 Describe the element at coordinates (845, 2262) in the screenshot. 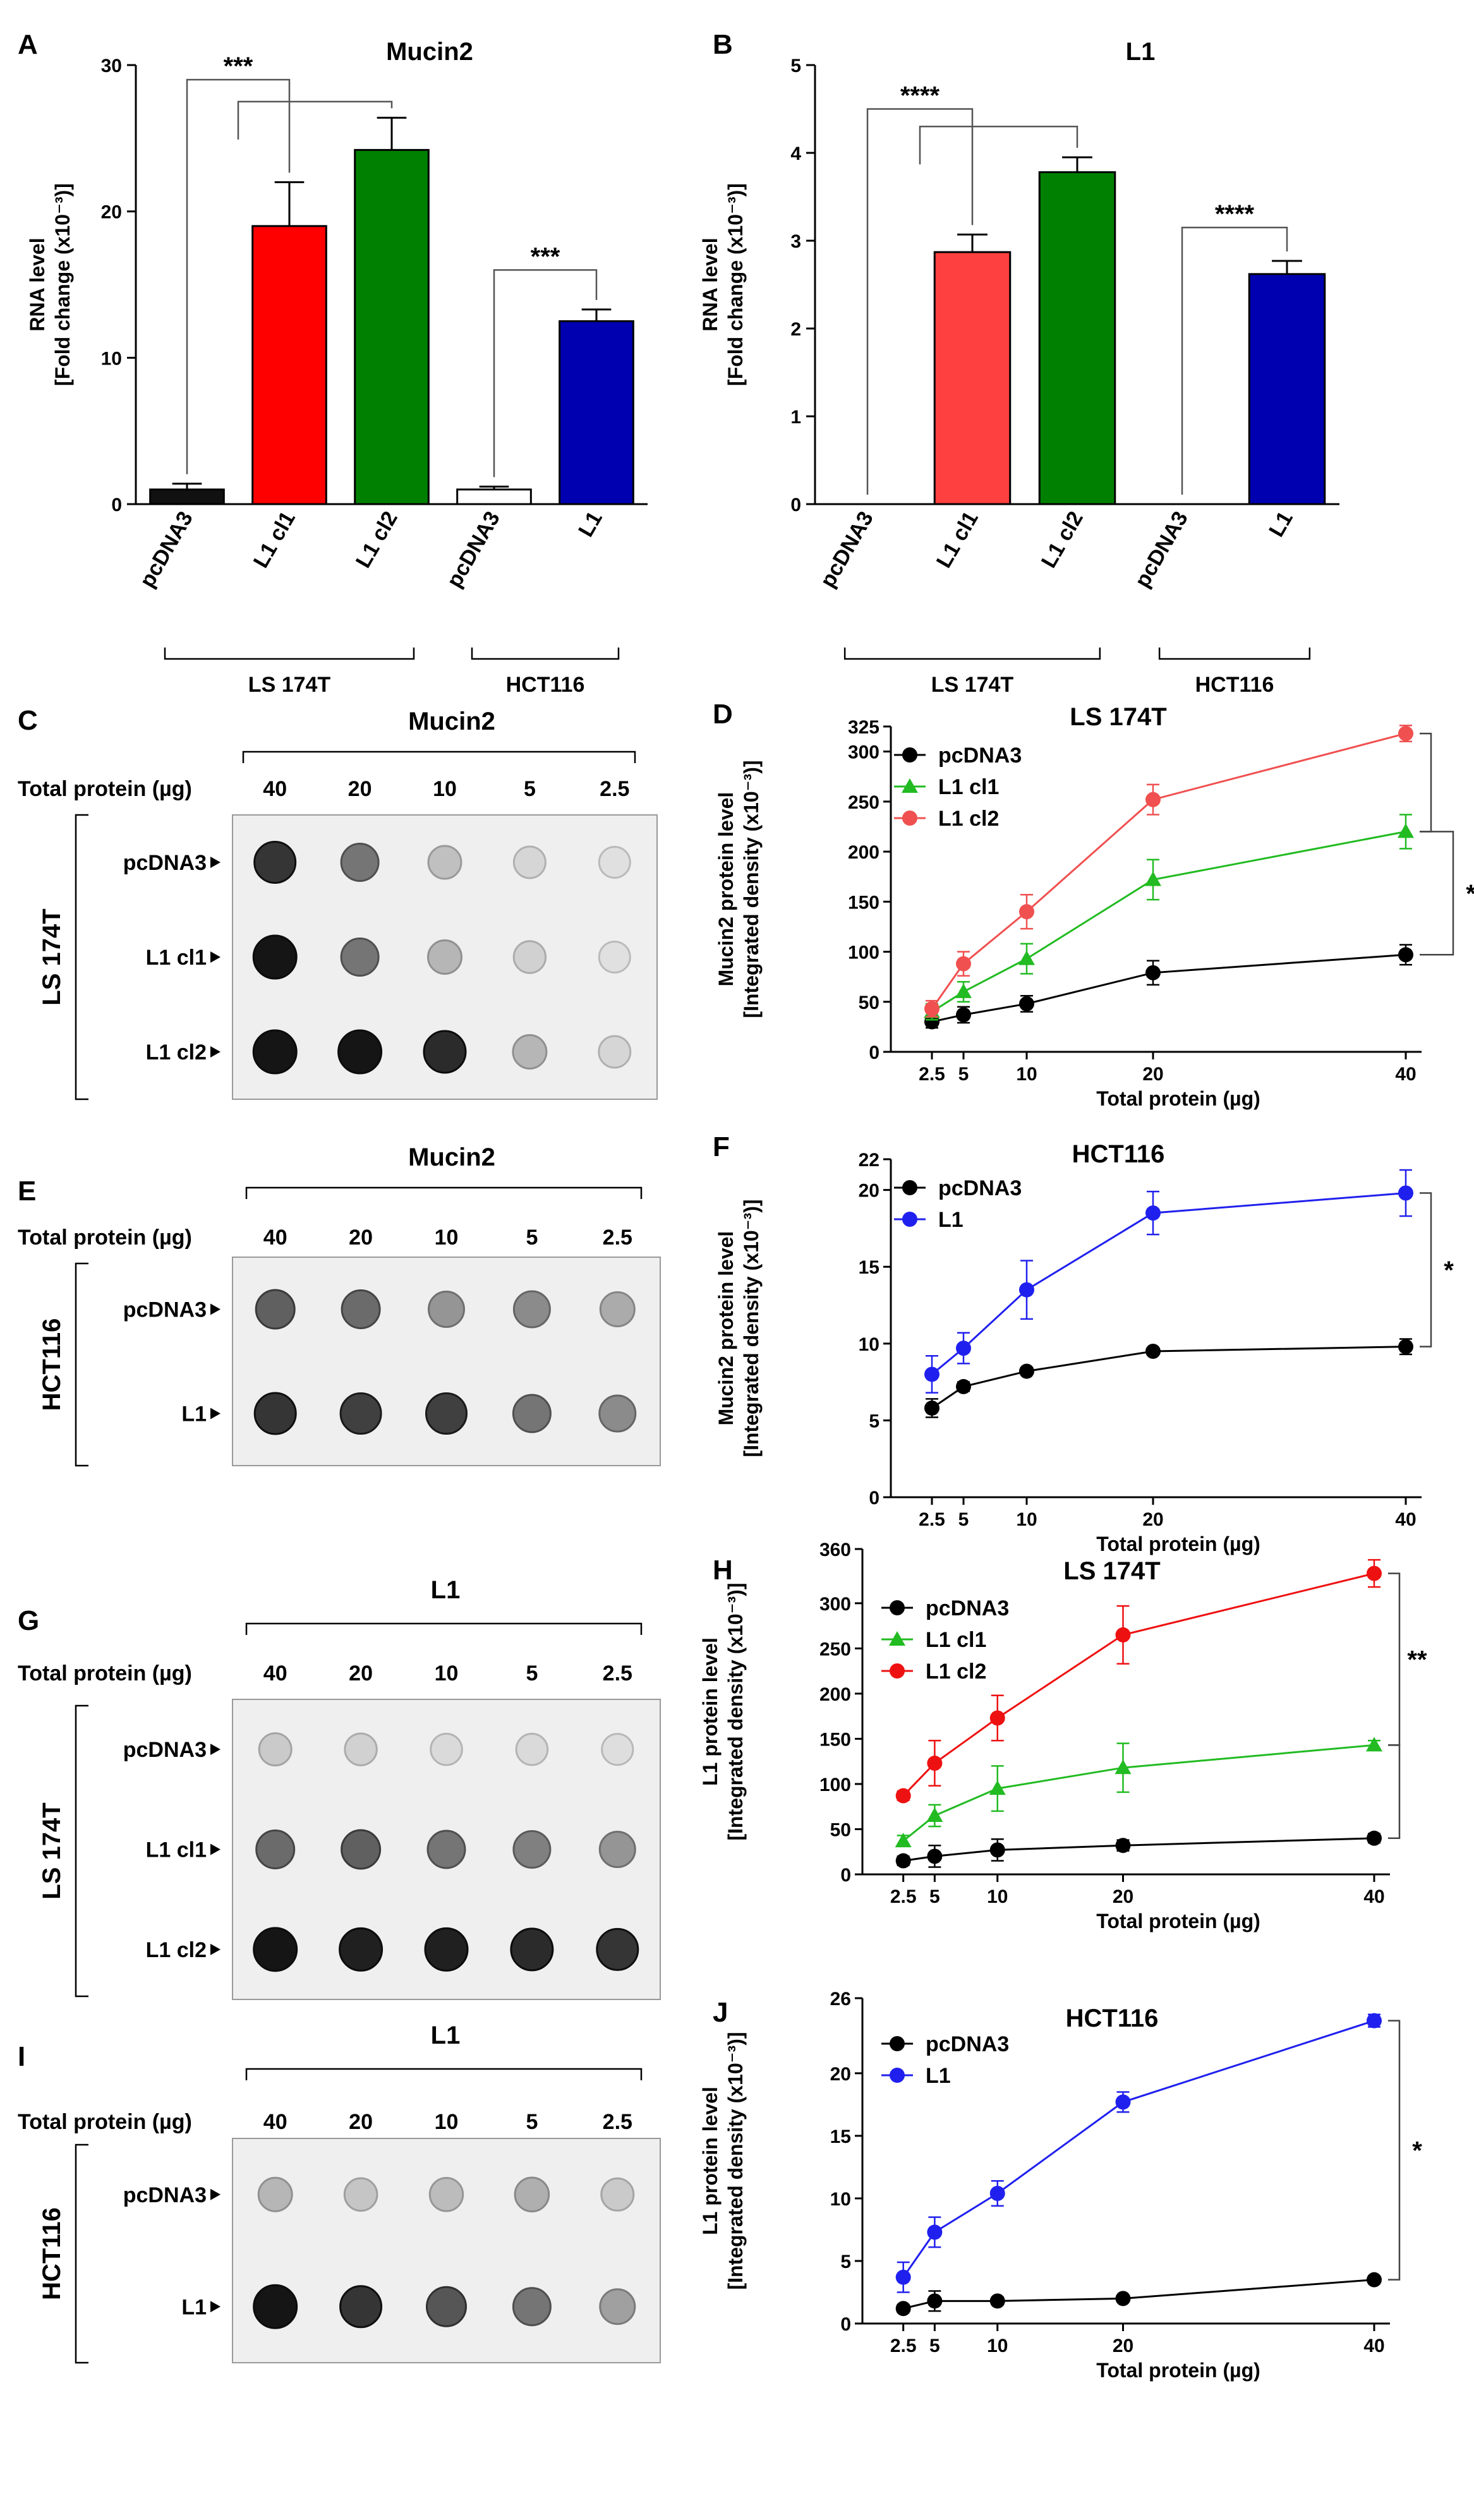

I see `y-tick-label-J: 5` at that location.